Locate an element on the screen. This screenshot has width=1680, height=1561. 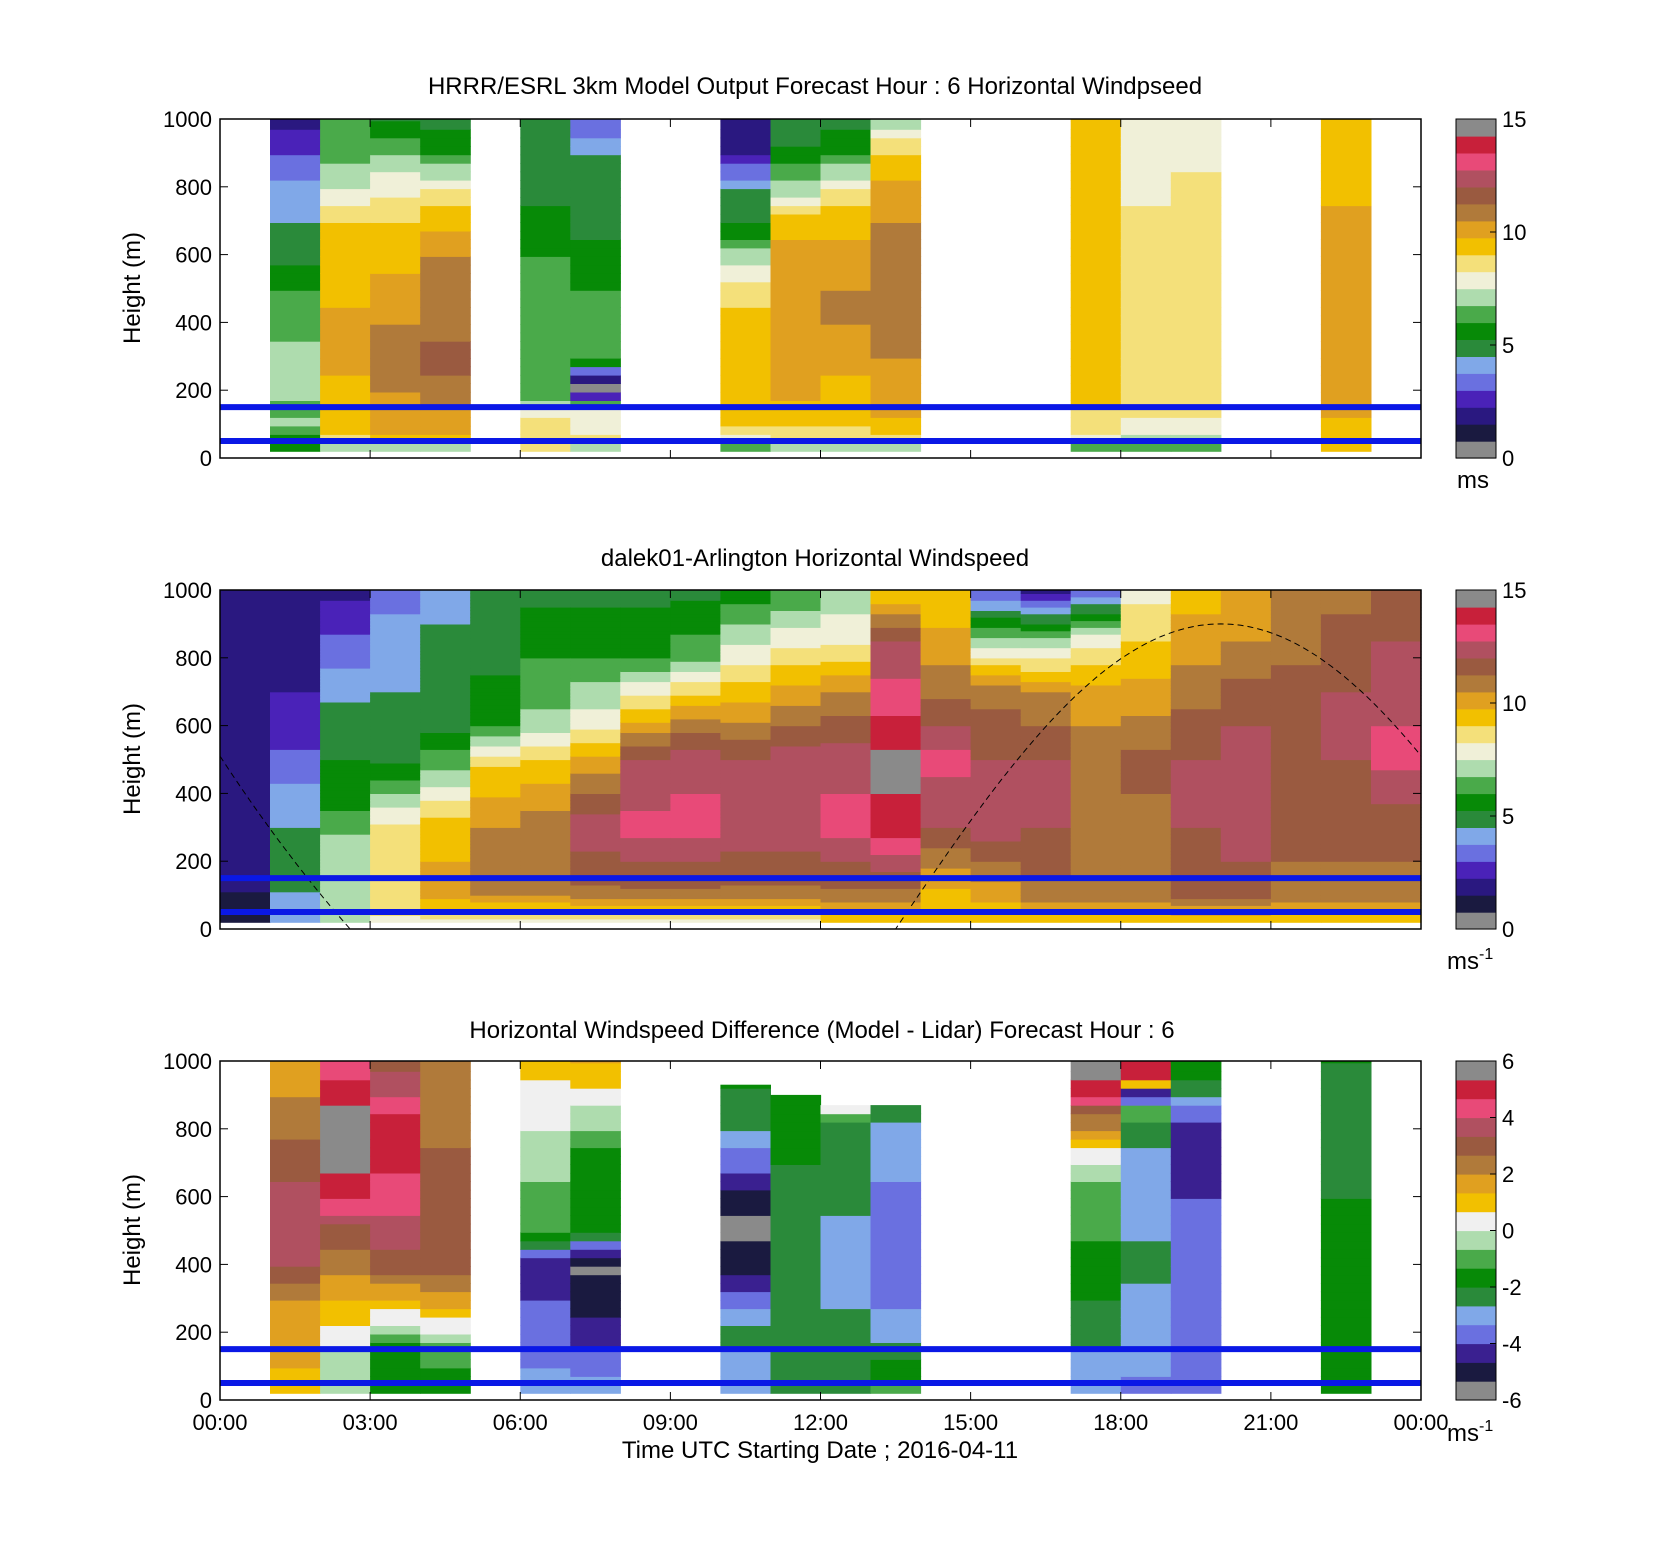
panel-difference-colorbar-segment is located at coordinates (1476, 1108).